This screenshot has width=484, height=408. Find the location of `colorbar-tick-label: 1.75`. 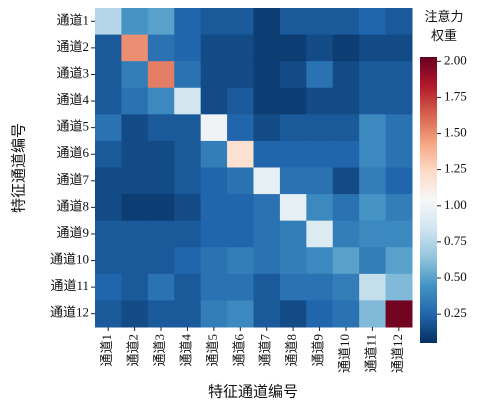

colorbar-tick-label: 1.75 is located at coordinates (455, 95).